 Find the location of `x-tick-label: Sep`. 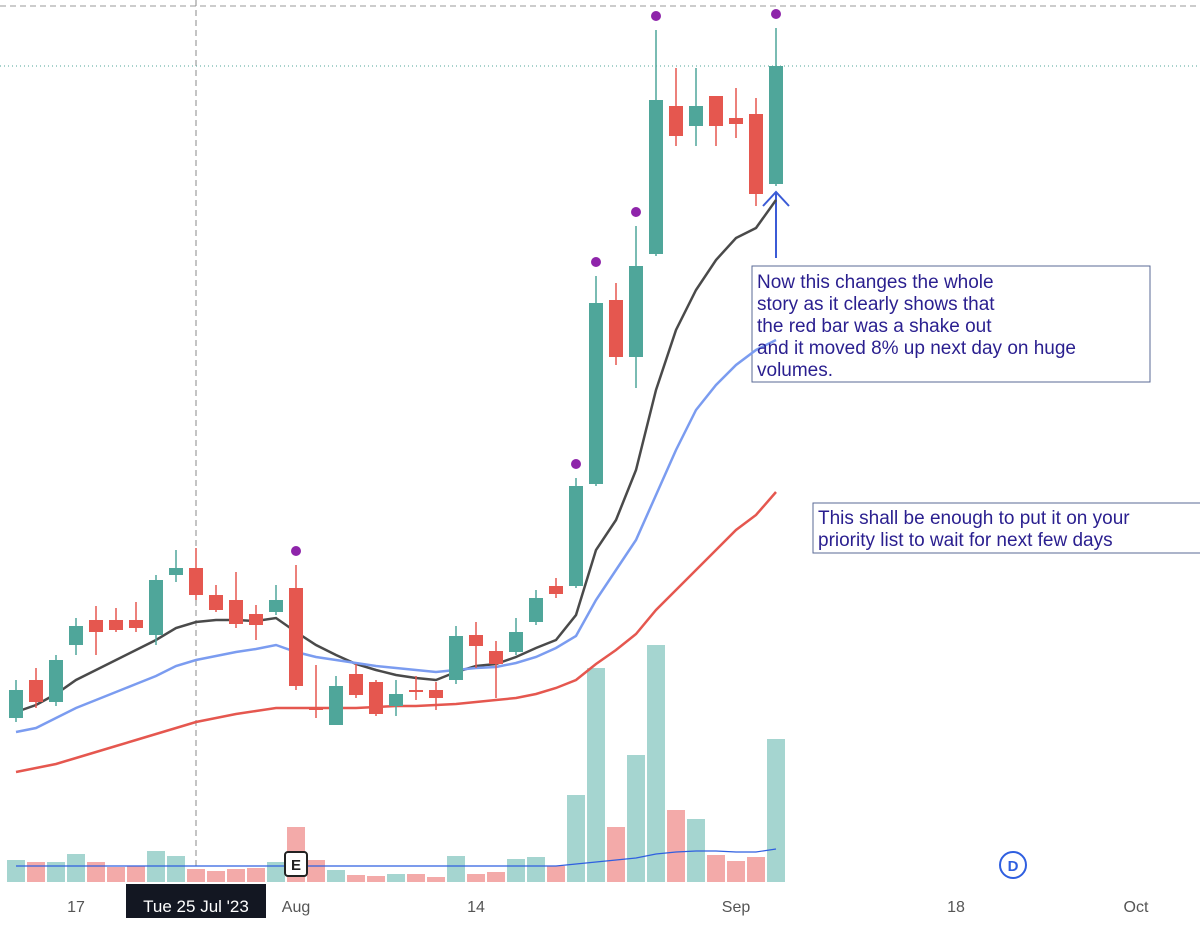

x-tick-label: Sep is located at coordinates (736, 907).